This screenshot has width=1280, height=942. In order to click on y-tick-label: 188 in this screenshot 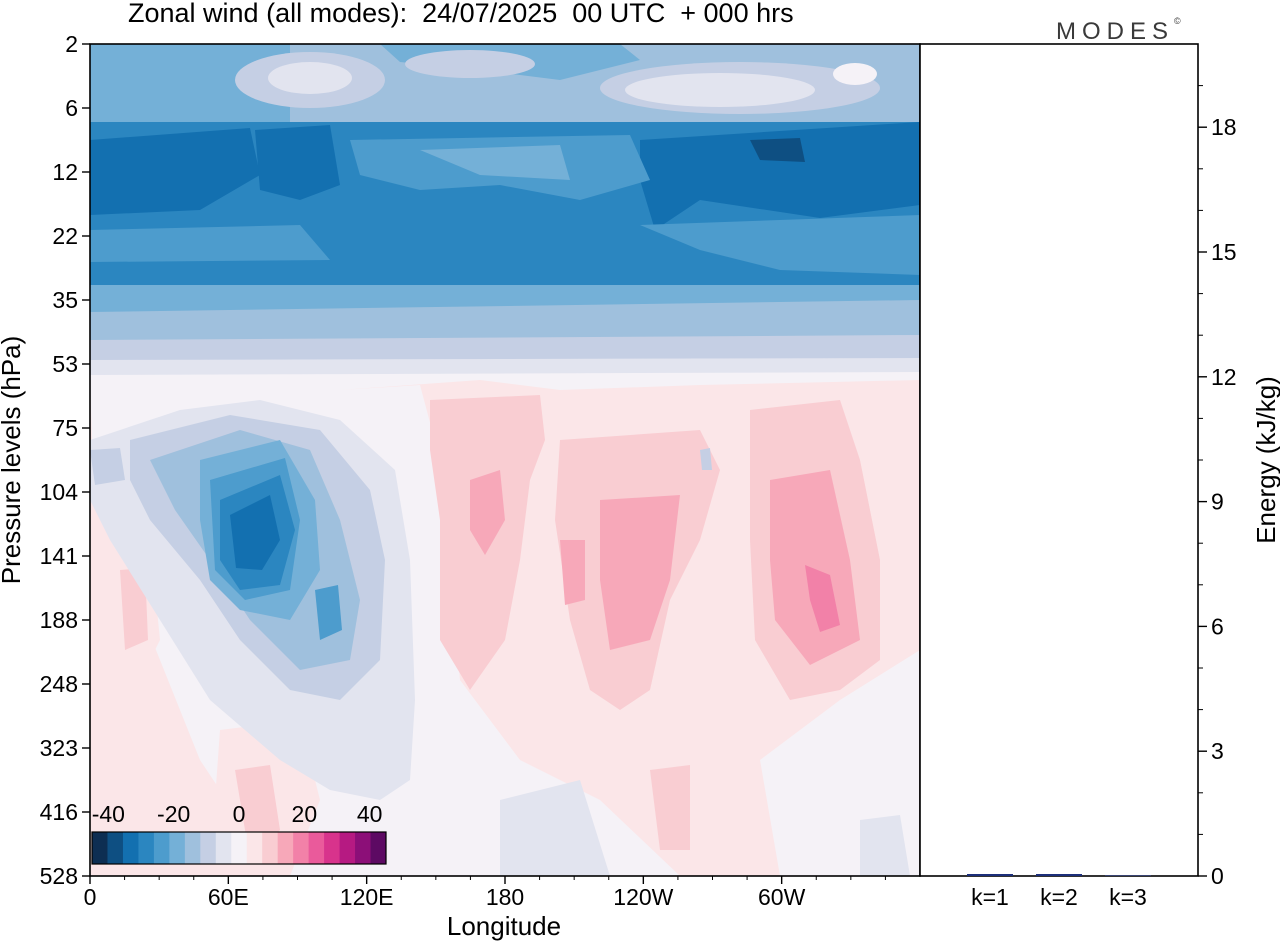, I will do `click(59, 620)`.